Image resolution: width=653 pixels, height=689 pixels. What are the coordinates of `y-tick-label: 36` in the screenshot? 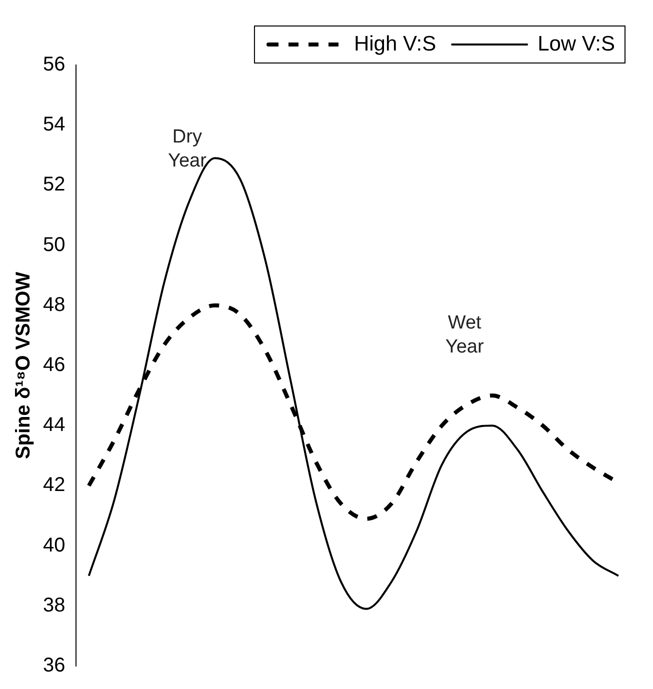 It's located at (54, 665).